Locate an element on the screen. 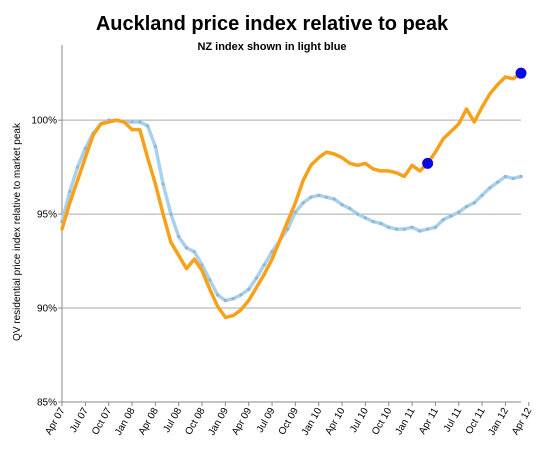  chart-title: Auckland price index relative to peak is located at coordinates (272, 24).